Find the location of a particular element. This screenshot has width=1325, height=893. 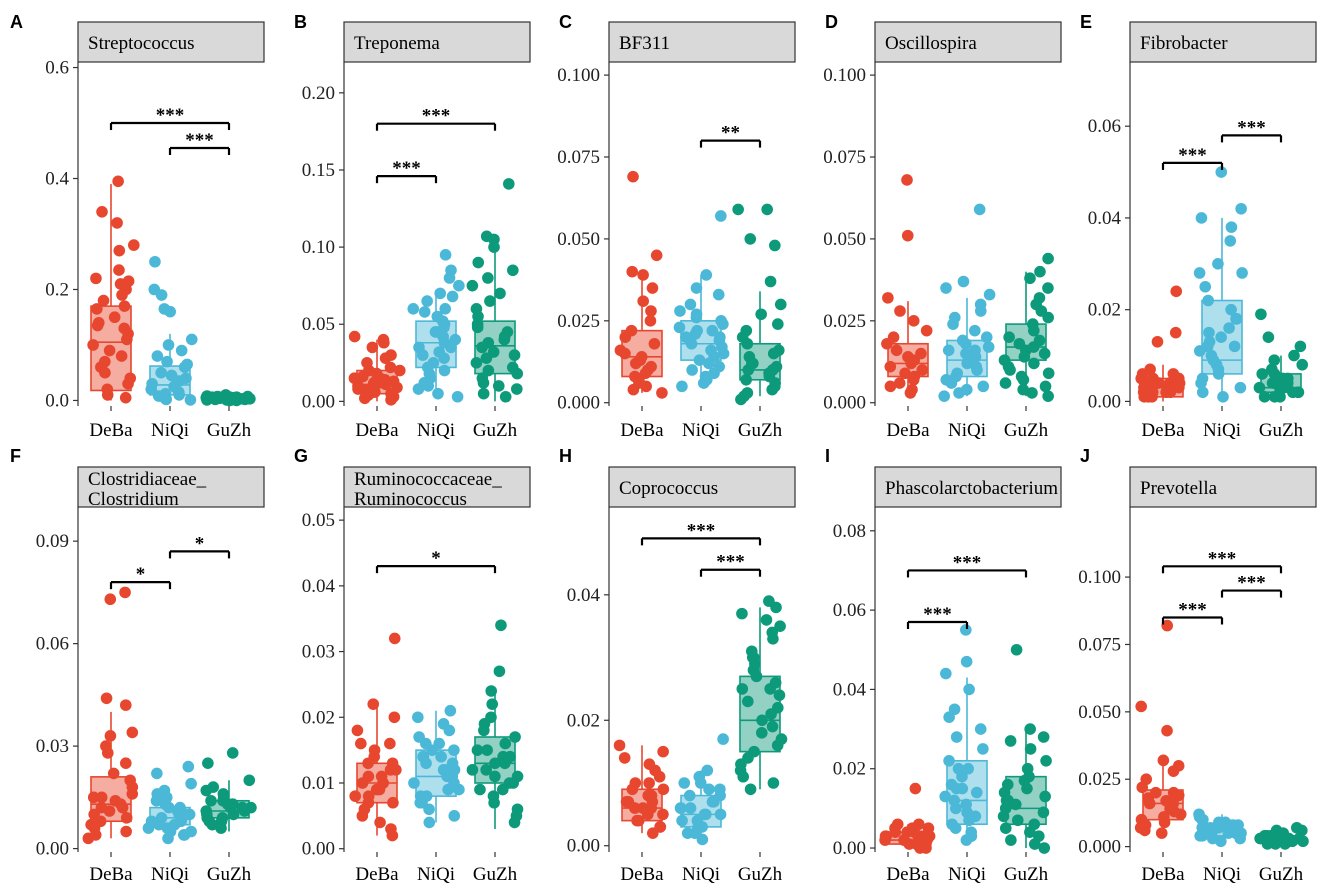

strip-header is located at coordinates (968, 42).